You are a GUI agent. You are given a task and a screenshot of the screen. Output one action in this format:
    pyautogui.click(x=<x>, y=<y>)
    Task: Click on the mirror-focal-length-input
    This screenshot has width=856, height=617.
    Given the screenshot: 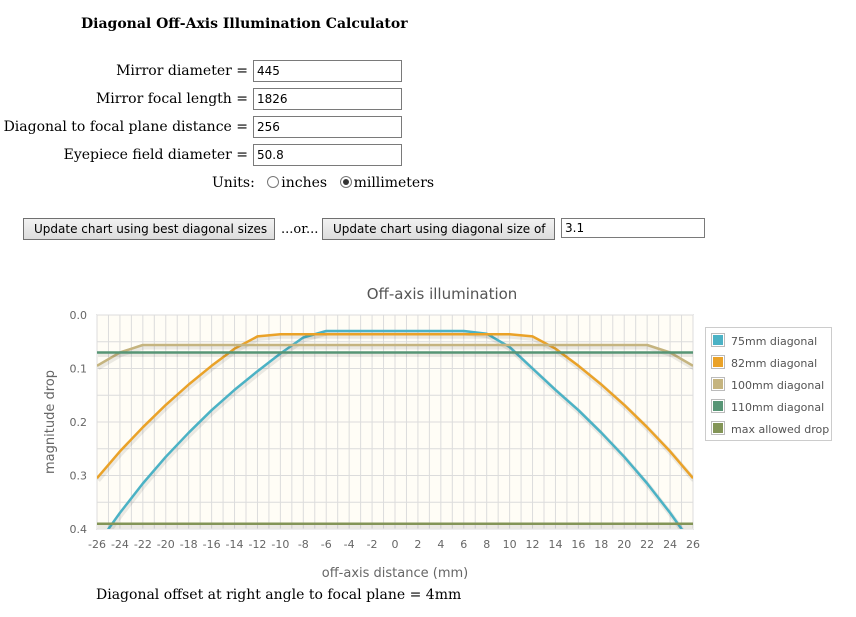 What is the action you would take?
    pyautogui.click(x=327, y=99)
    